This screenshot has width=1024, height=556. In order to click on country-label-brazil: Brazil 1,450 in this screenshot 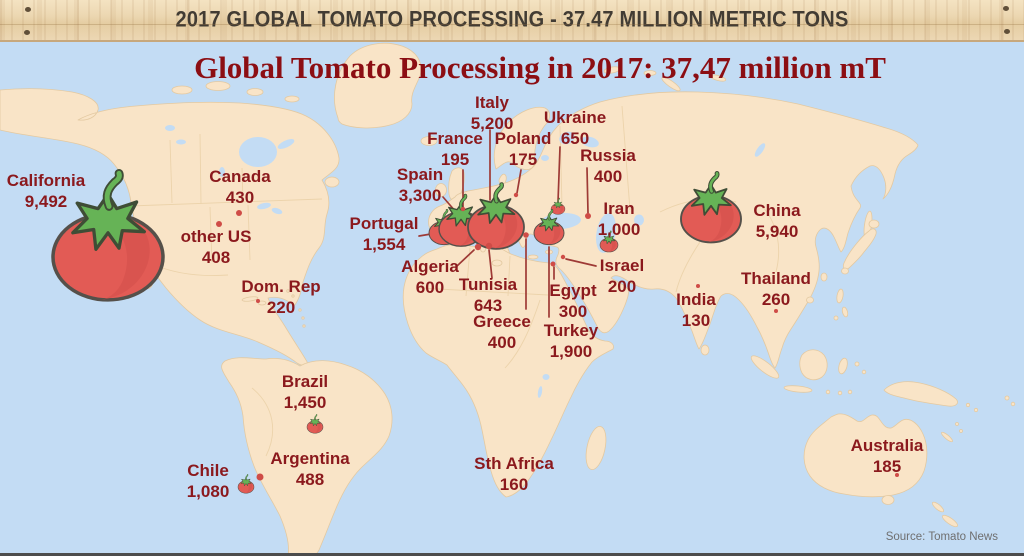, I will do `click(305, 392)`.